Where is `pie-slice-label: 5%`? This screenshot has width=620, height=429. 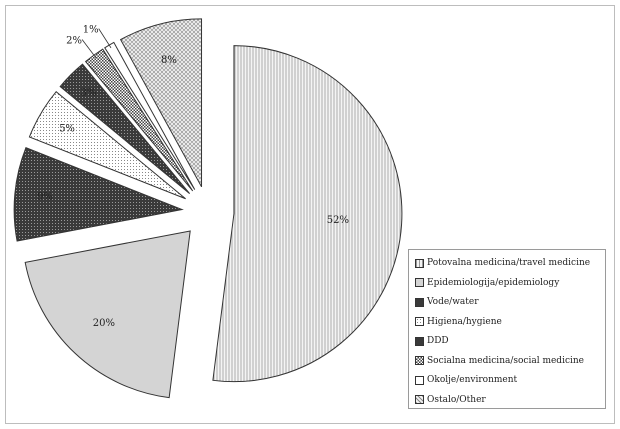 pie-slice-label: 5% is located at coordinates (67, 129).